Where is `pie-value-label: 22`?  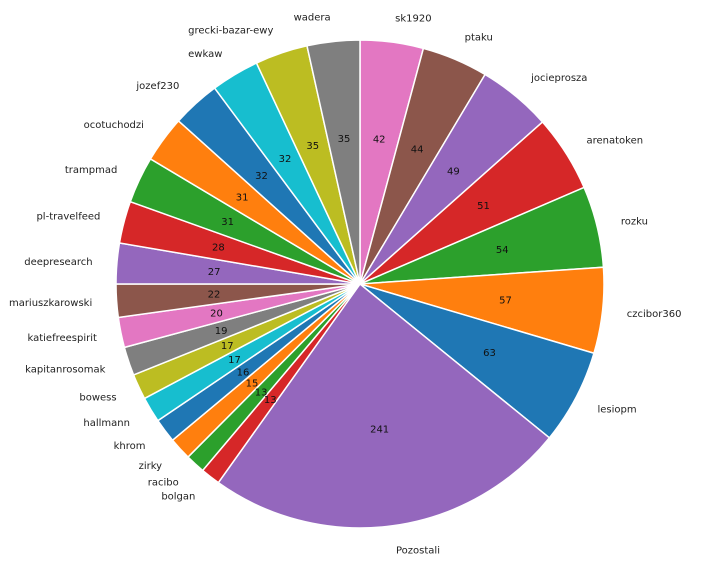
pie-value-label: 22 is located at coordinates (214, 295).